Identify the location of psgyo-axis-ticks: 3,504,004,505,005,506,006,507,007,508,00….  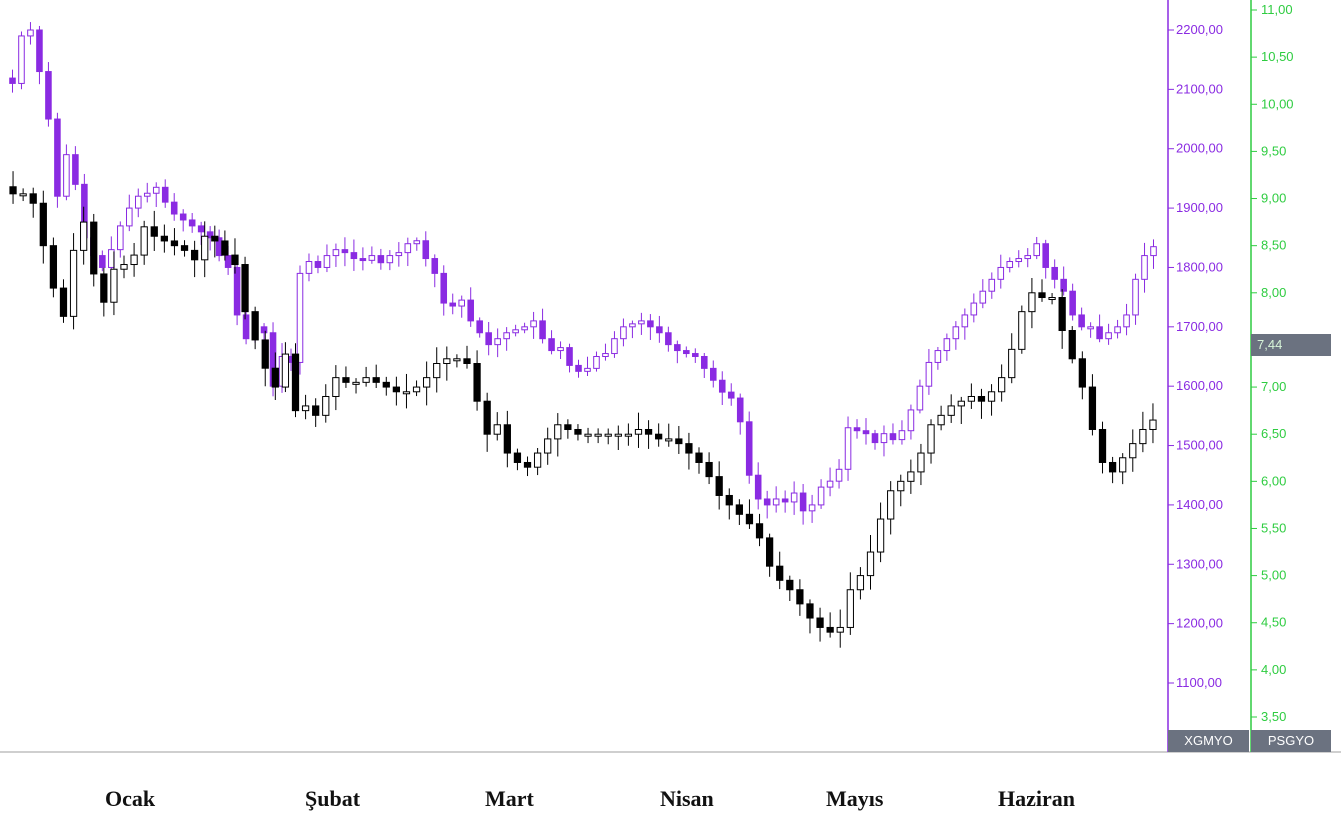
(1272, 363).